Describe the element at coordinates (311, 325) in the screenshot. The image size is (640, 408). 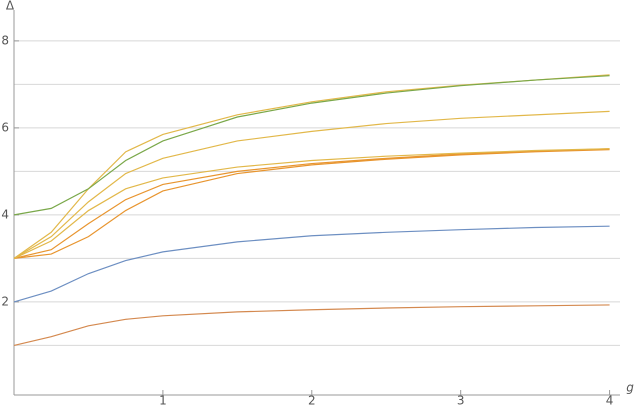
I see `curve` at that location.